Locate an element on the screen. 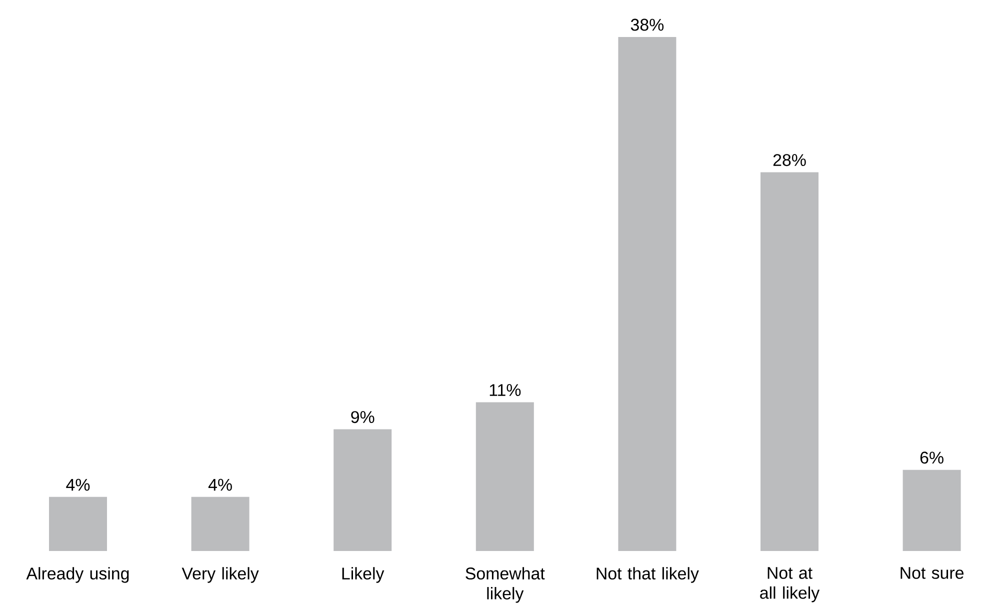  x-tick-label: Very likely is located at coordinates (220, 575).